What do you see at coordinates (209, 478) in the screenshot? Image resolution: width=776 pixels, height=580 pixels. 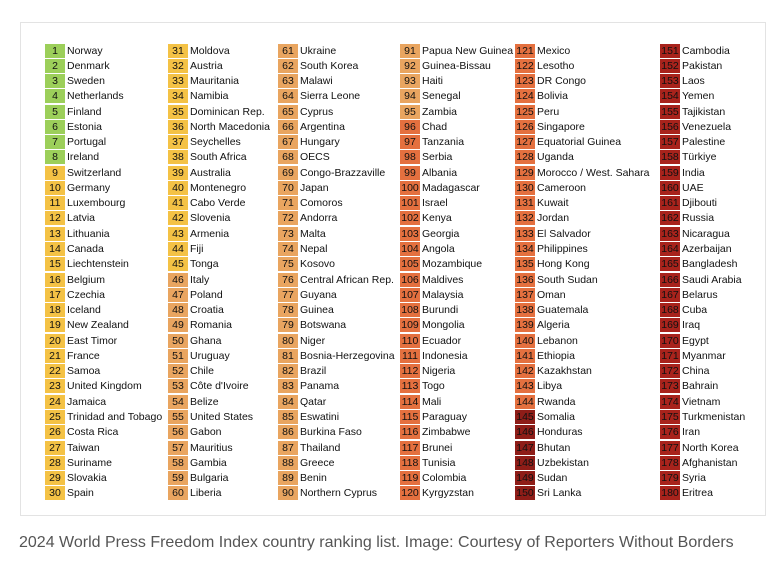 I see `country-name: Bulgaria` at bounding box center [209, 478].